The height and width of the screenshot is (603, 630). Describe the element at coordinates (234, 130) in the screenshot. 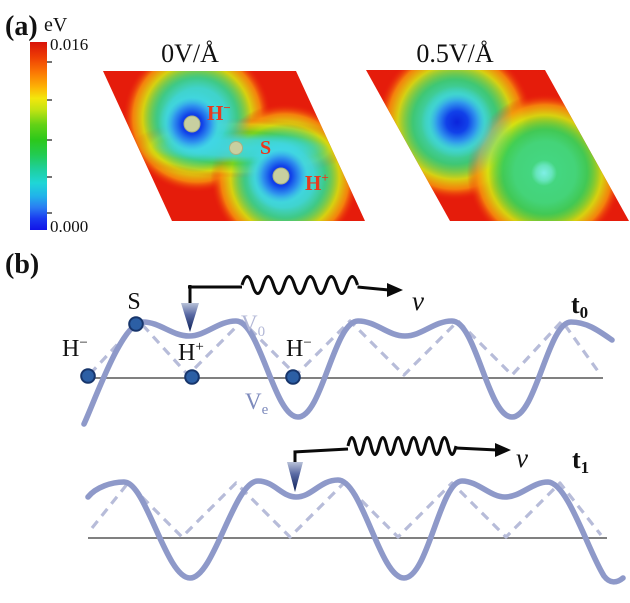

I see `heatmap-zero-field: 0V/Å H− S H+` at that location.